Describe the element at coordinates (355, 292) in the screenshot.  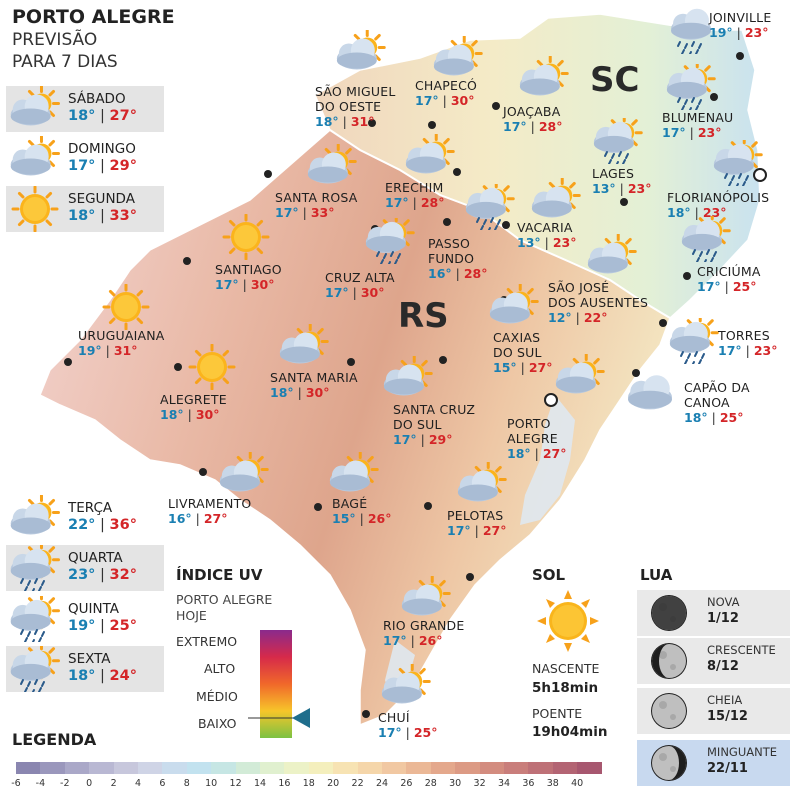
I see `city-temps: 17° | 30°` at that location.